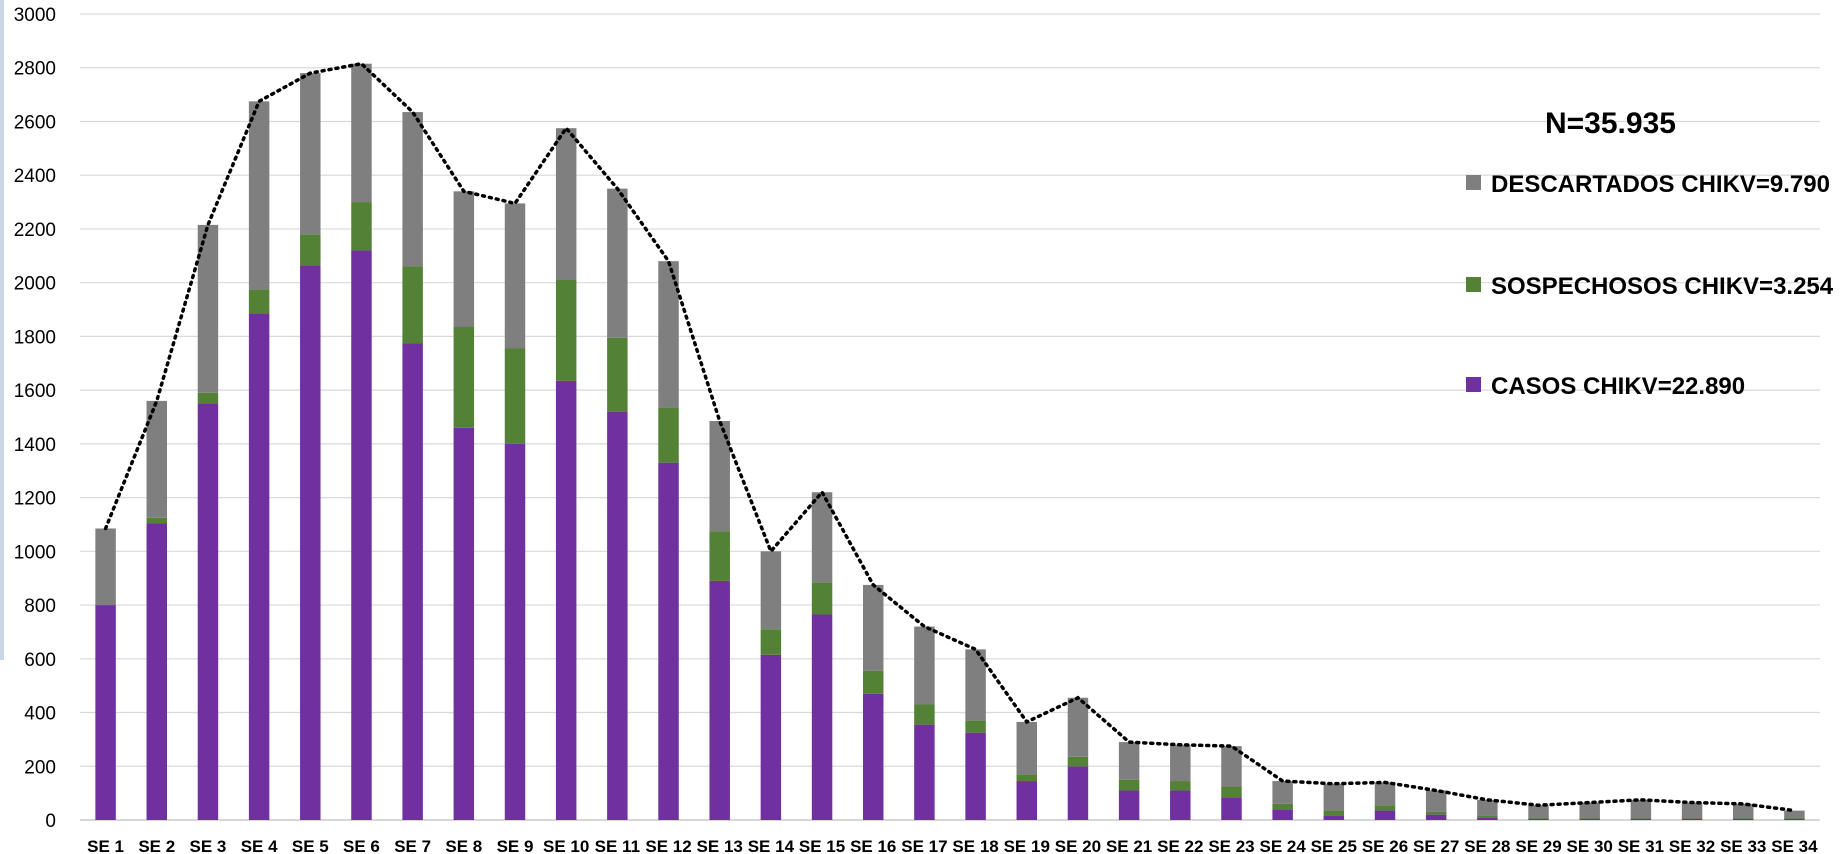 The image size is (1845, 854). I want to click on x-tick-label: SE 17, so click(924, 845).